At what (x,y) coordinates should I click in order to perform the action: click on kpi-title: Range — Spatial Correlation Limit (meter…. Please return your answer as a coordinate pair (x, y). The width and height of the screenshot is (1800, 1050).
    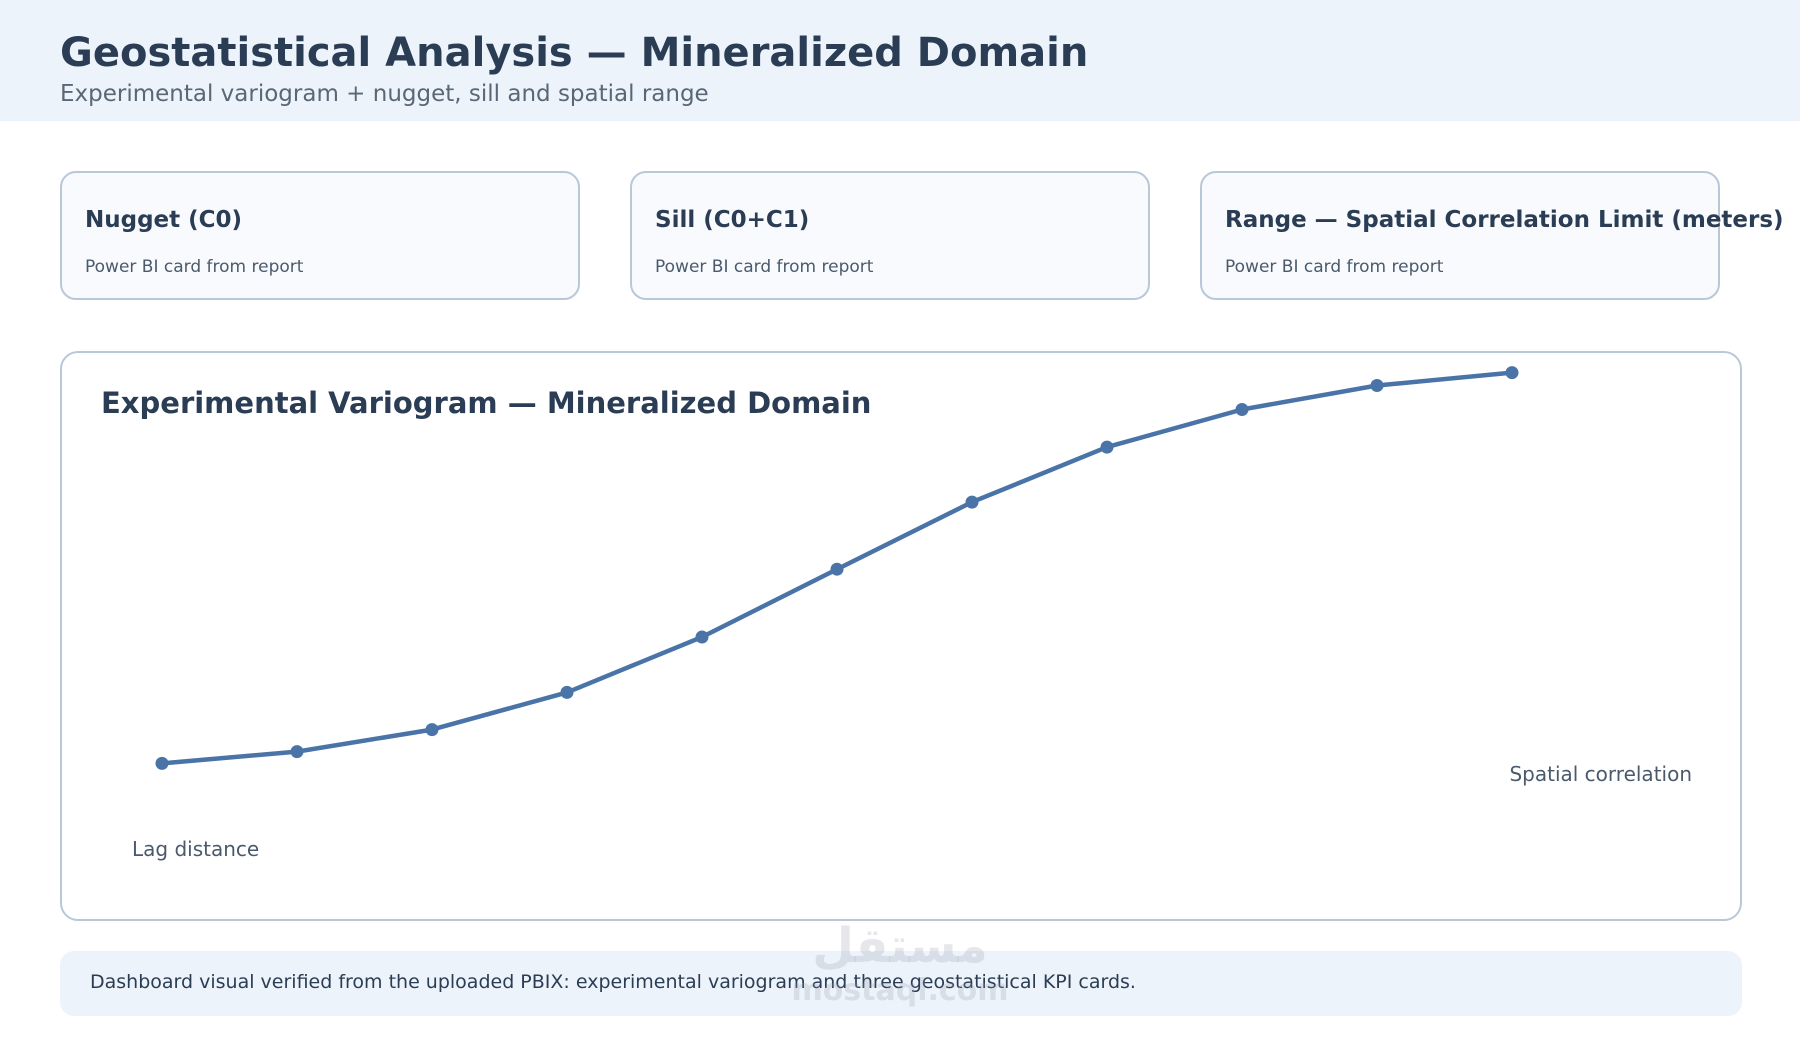
    Looking at the image, I should click on (1504, 220).